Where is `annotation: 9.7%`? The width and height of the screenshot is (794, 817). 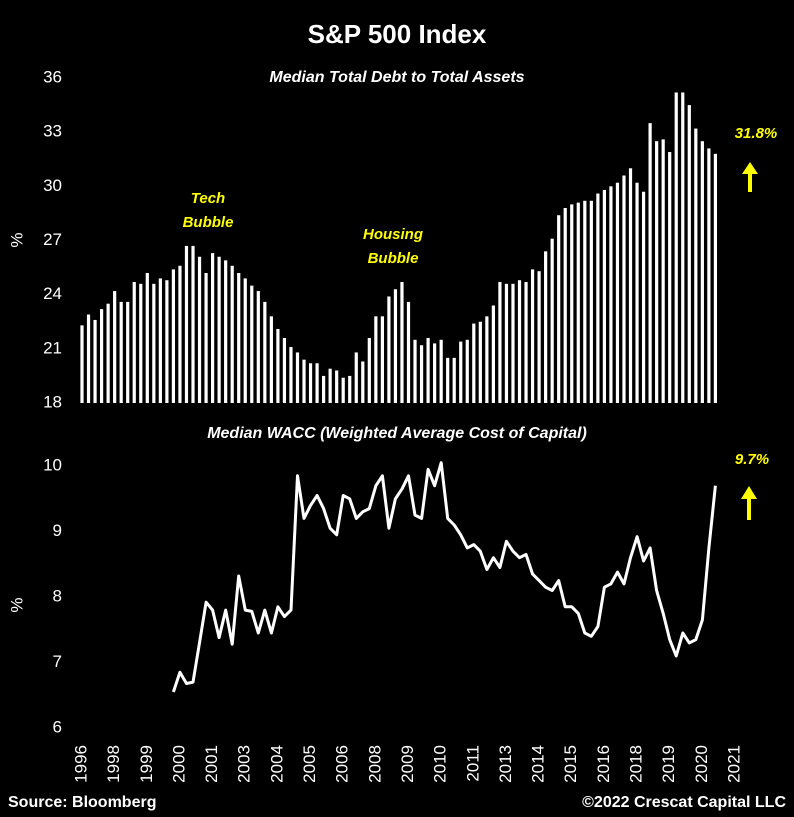
annotation: 9.7% is located at coordinates (752, 459).